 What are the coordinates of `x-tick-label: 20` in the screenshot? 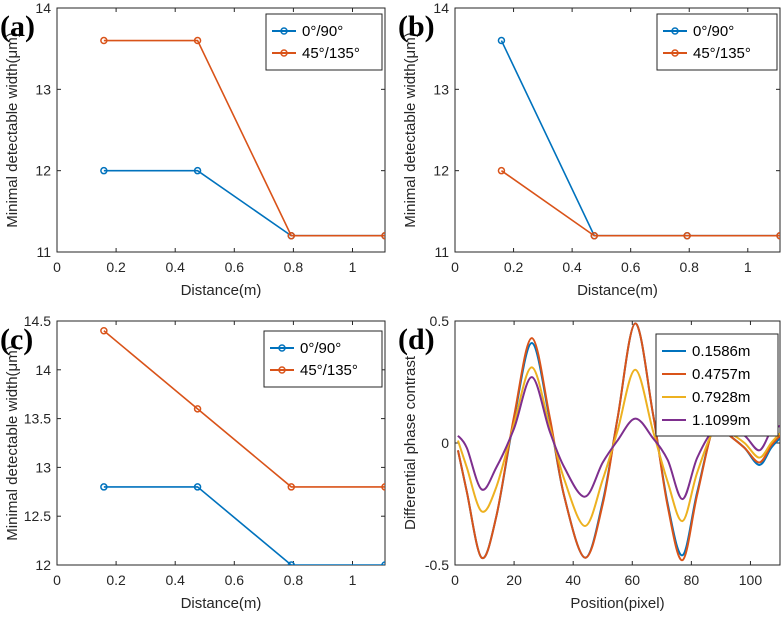 It's located at (514, 580).